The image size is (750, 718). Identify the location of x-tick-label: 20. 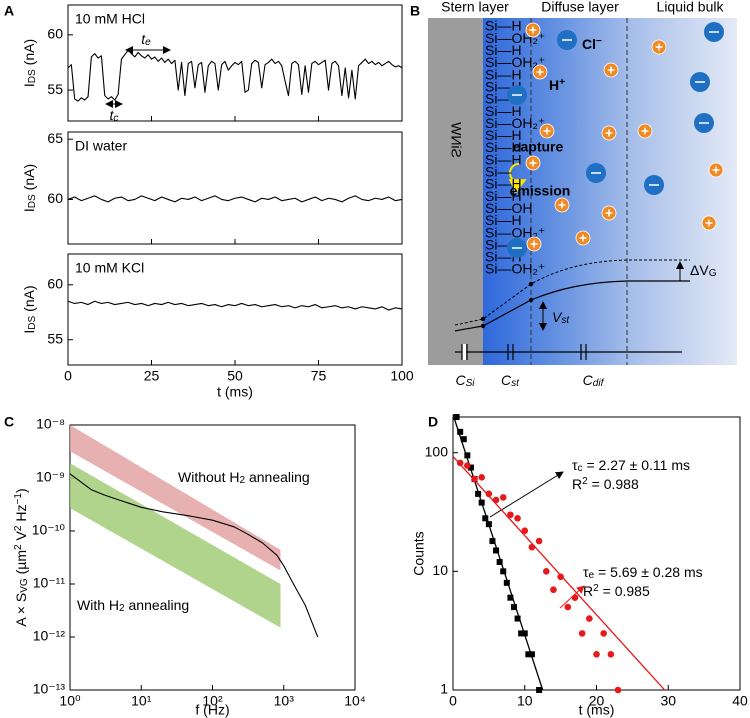
(597, 701).